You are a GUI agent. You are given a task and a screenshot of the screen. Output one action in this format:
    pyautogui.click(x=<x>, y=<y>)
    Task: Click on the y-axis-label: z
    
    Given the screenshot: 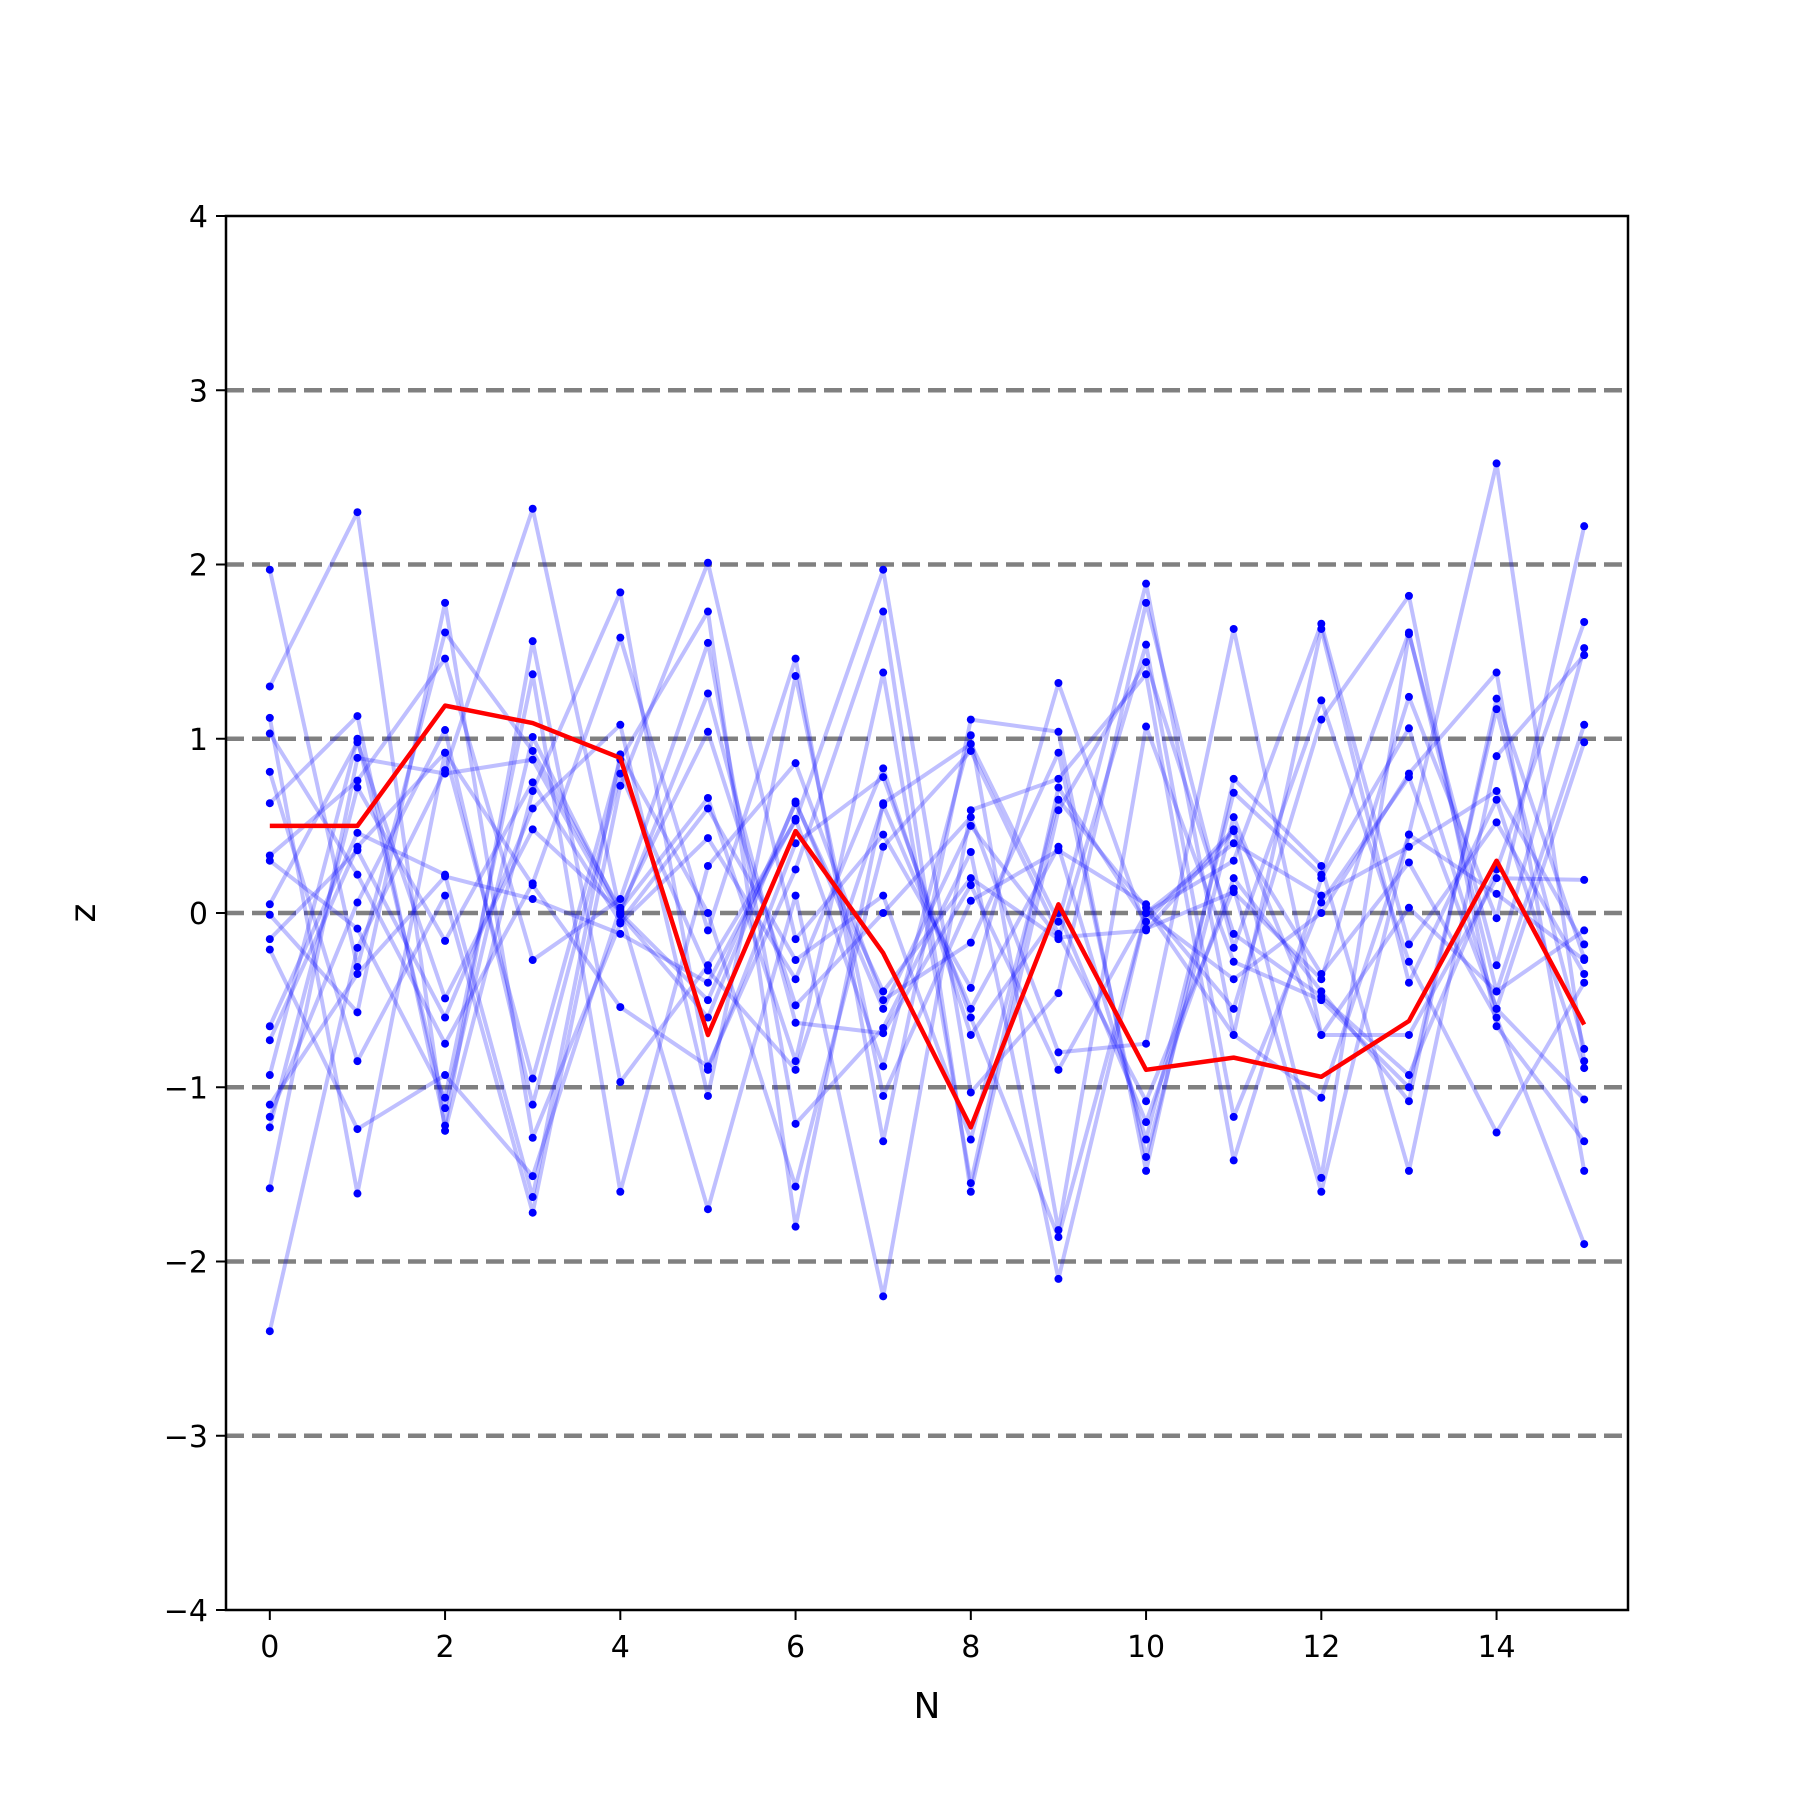 What is the action you would take?
    pyautogui.click(x=83, y=913)
    